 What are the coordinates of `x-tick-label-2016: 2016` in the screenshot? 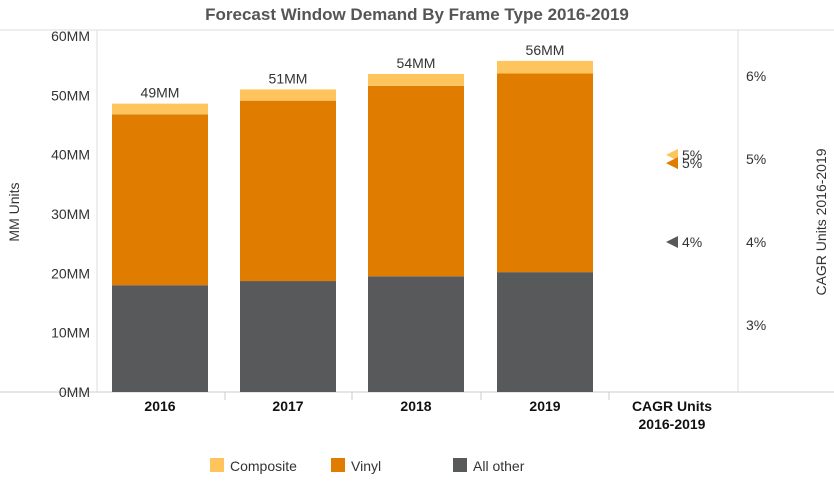 It's located at (159, 406).